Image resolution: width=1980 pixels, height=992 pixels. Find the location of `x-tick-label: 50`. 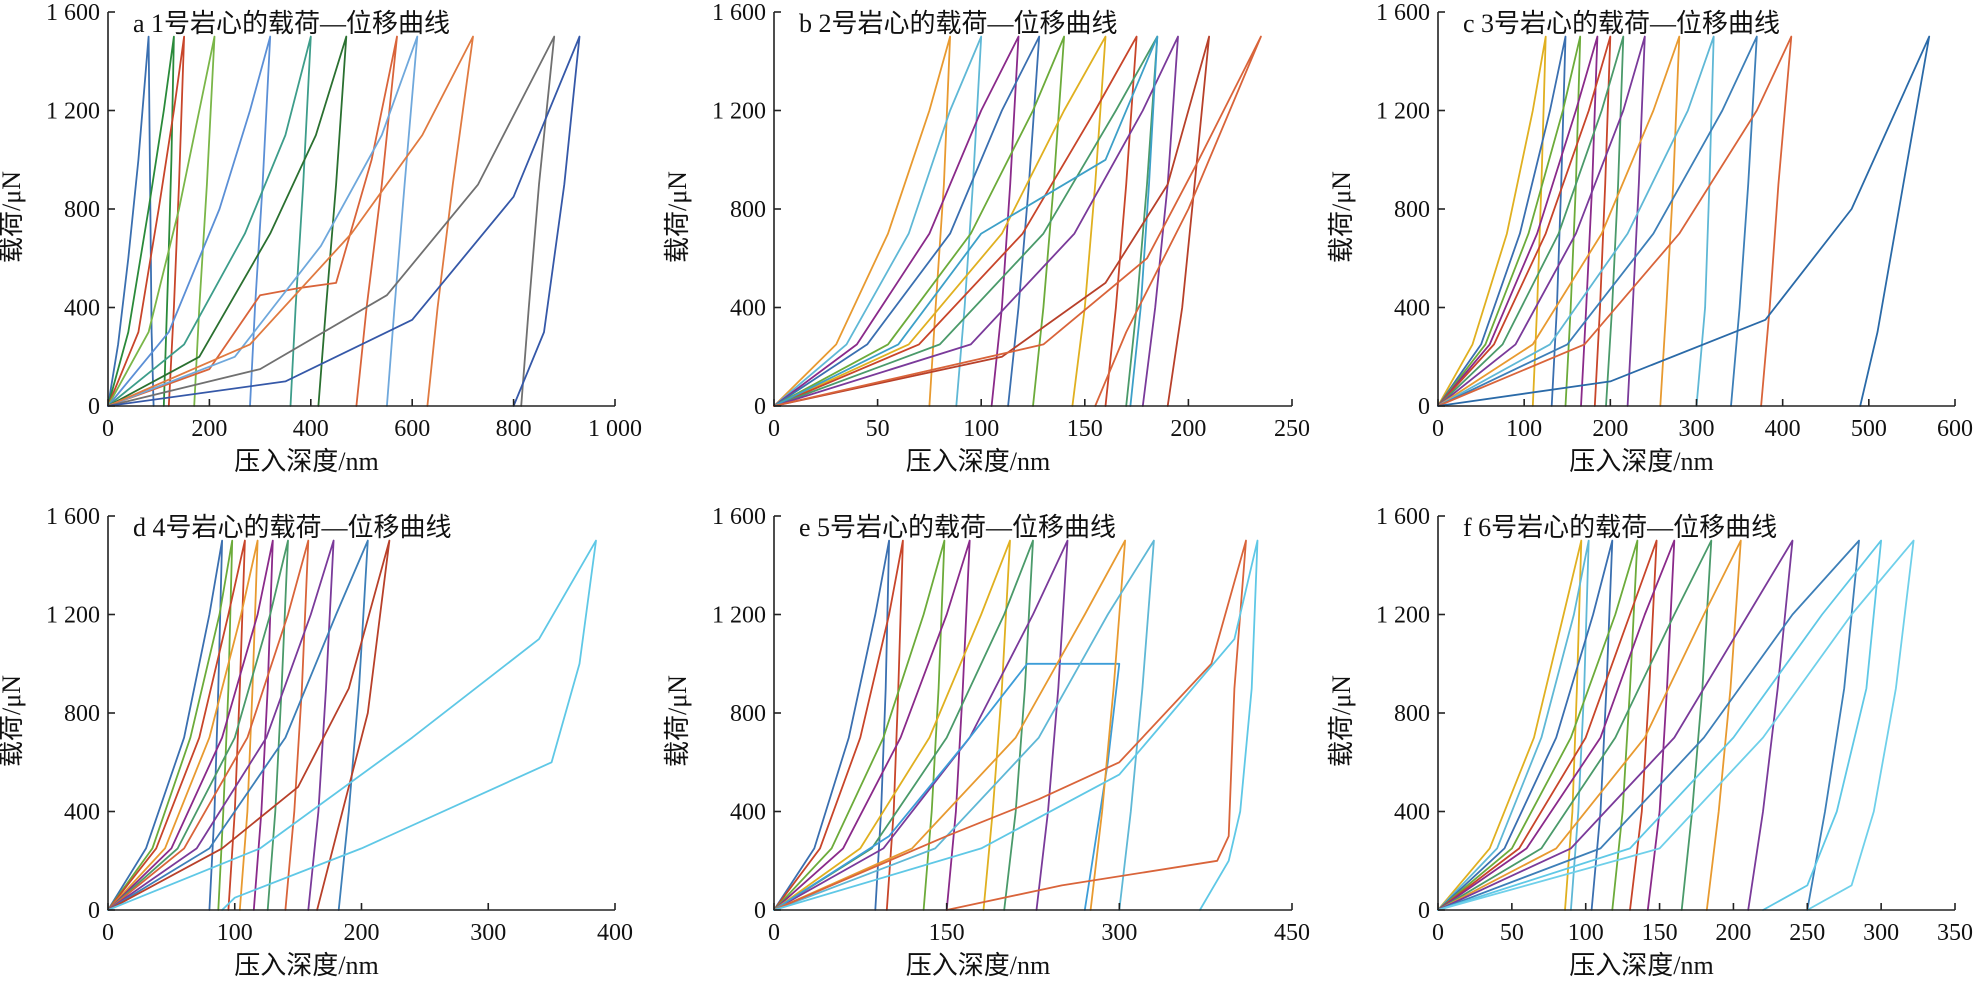

x-tick-label: 50 is located at coordinates (878, 429).